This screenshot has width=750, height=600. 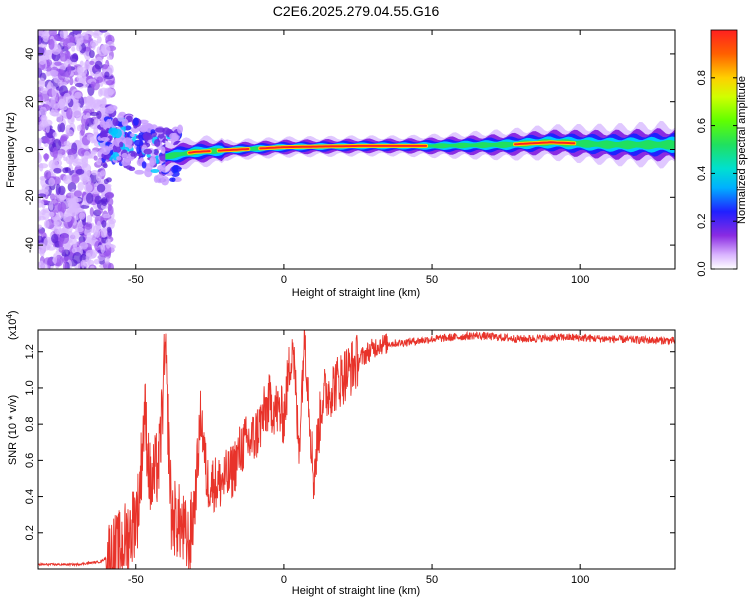 What do you see at coordinates (136, 280) in the screenshot?
I see `x-tick-label: -50` at bounding box center [136, 280].